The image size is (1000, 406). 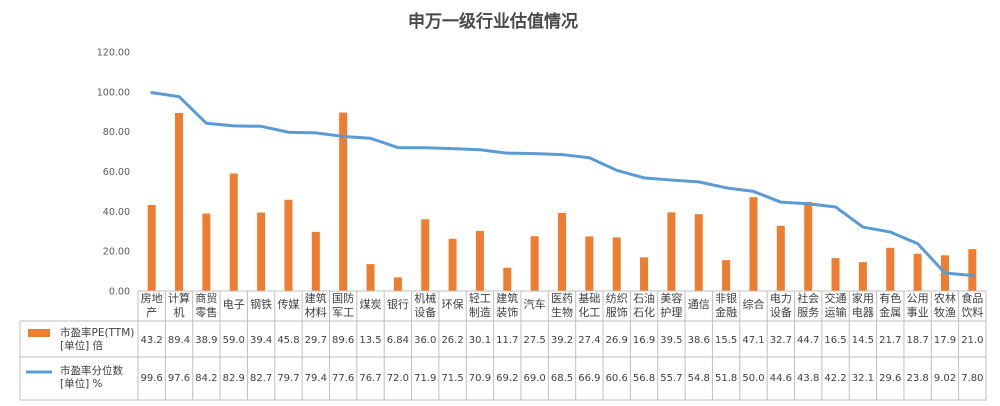 What do you see at coordinates (371, 304) in the screenshot?
I see `category-label: 煤炭` at bounding box center [371, 304].